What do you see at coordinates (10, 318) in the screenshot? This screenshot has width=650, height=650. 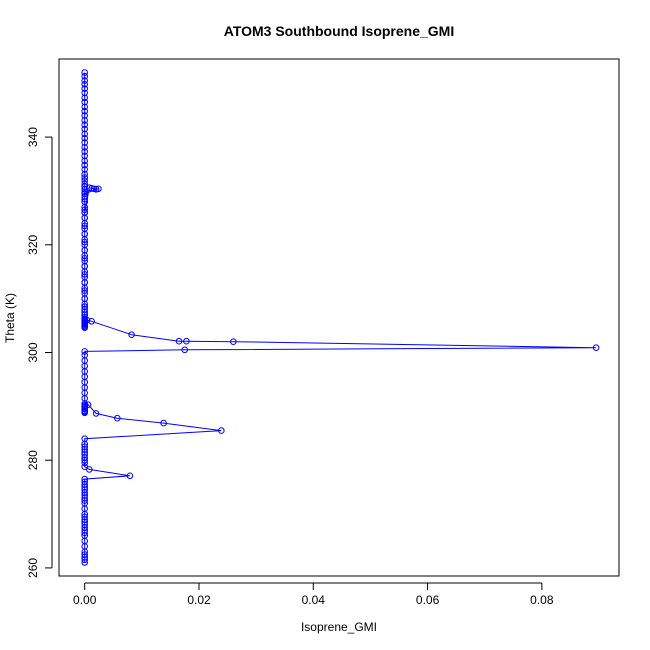 I see `y-axis-label: Theta (K)` at bounding box center [10, 318].